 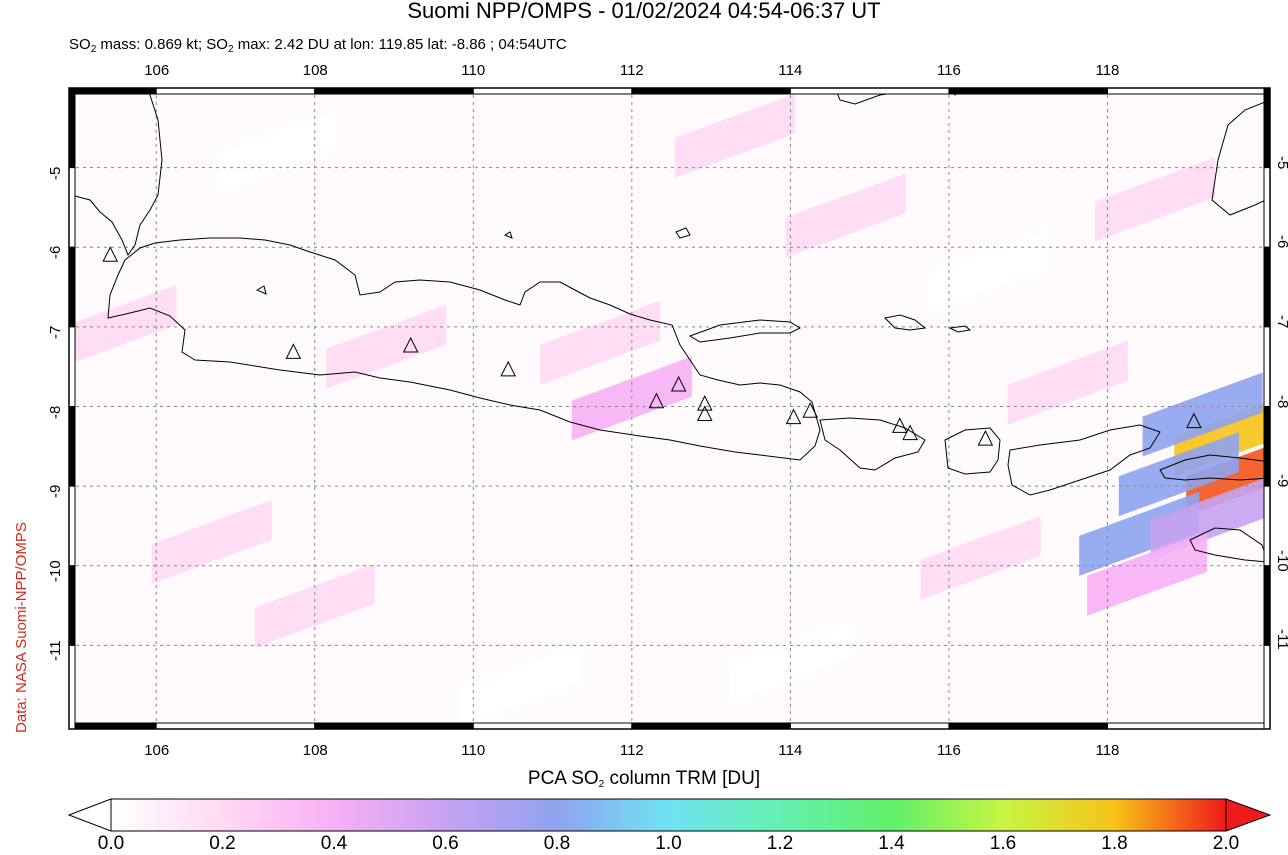 What do you see at coordinates (1281, 560) in the screenshot?
I see `lat-tick-label-right: -10` at bounding box center [1281, 560].